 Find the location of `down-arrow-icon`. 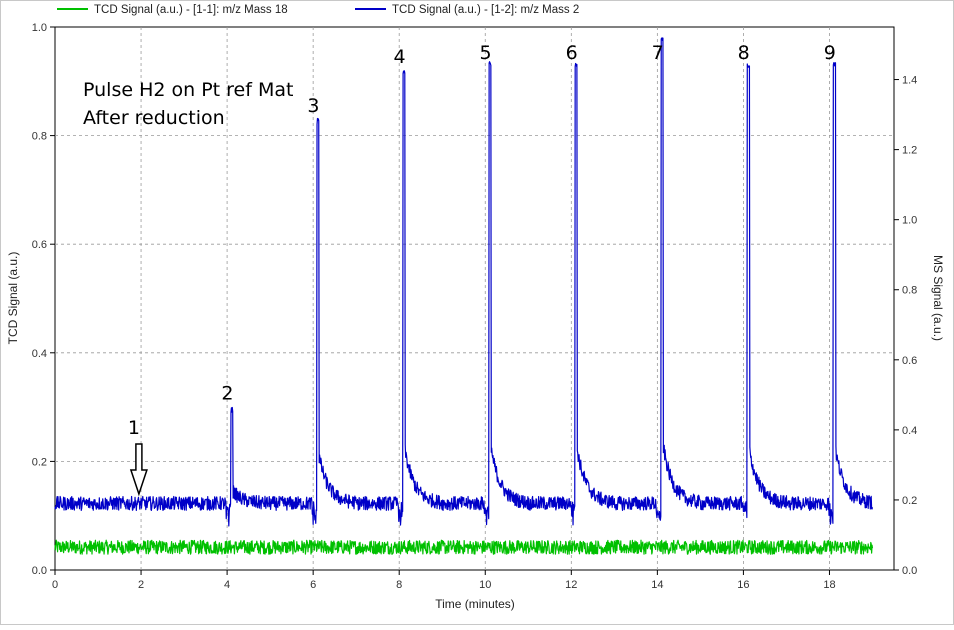

down-arrow-icon is located at coordinates (138, 470).